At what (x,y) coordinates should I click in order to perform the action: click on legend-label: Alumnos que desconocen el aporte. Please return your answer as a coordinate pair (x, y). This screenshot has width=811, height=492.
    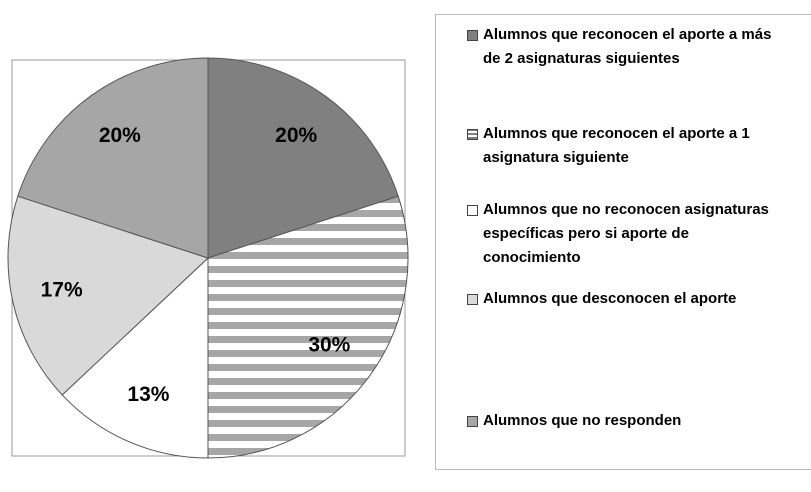
    Looking at the image, I should click on (610, 298).